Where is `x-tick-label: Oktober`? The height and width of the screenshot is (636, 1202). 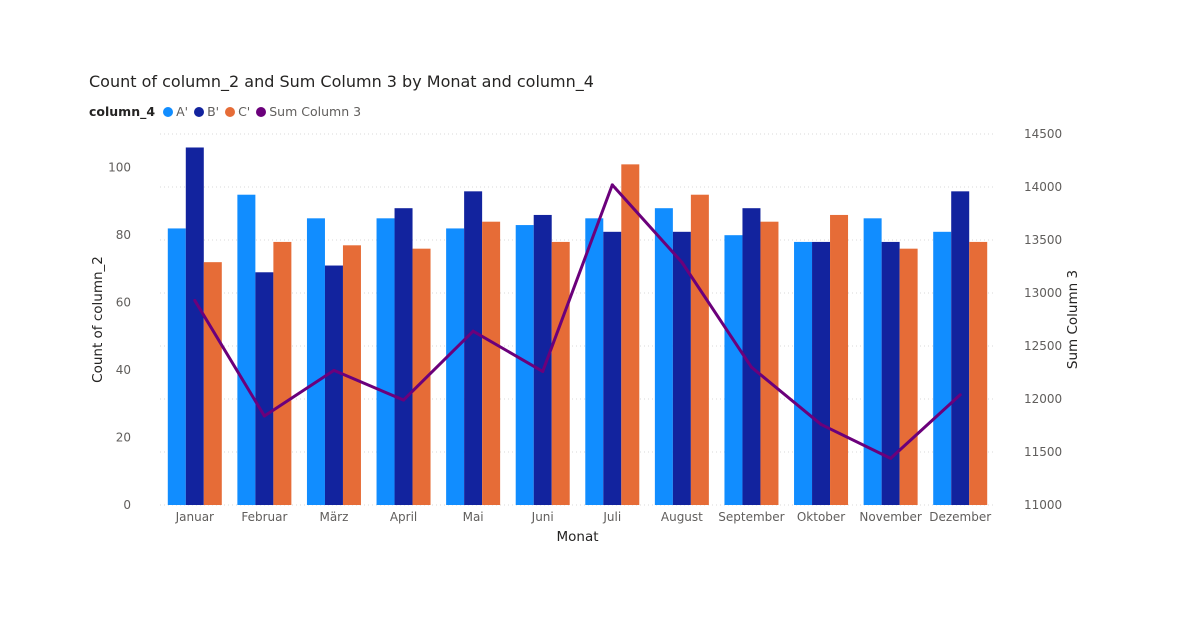 x-tick-label: Oktober is located at coordinates (821, 517).